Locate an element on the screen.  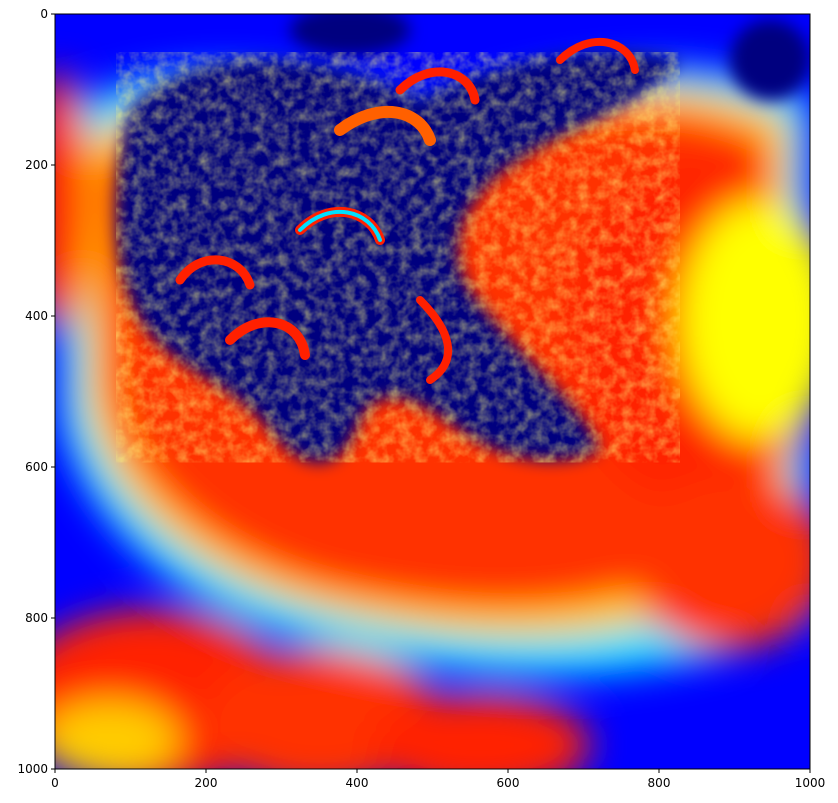
y-tick-label: 800 is located at coordinates (36, 618).